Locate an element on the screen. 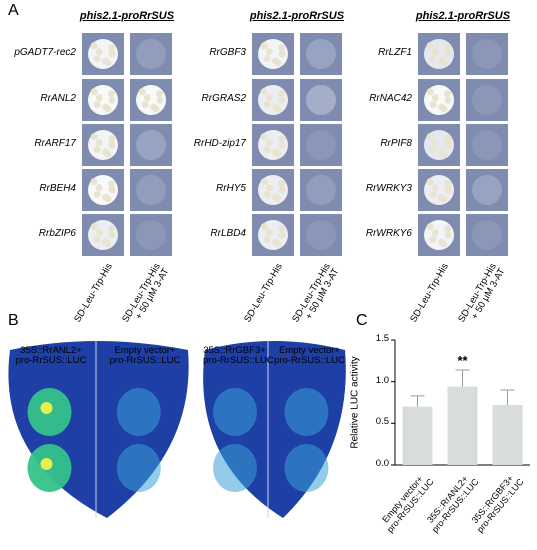 This screenshot has height=550, width=537. y-tick-label: 0.5 is located at coordinates (382, 422).